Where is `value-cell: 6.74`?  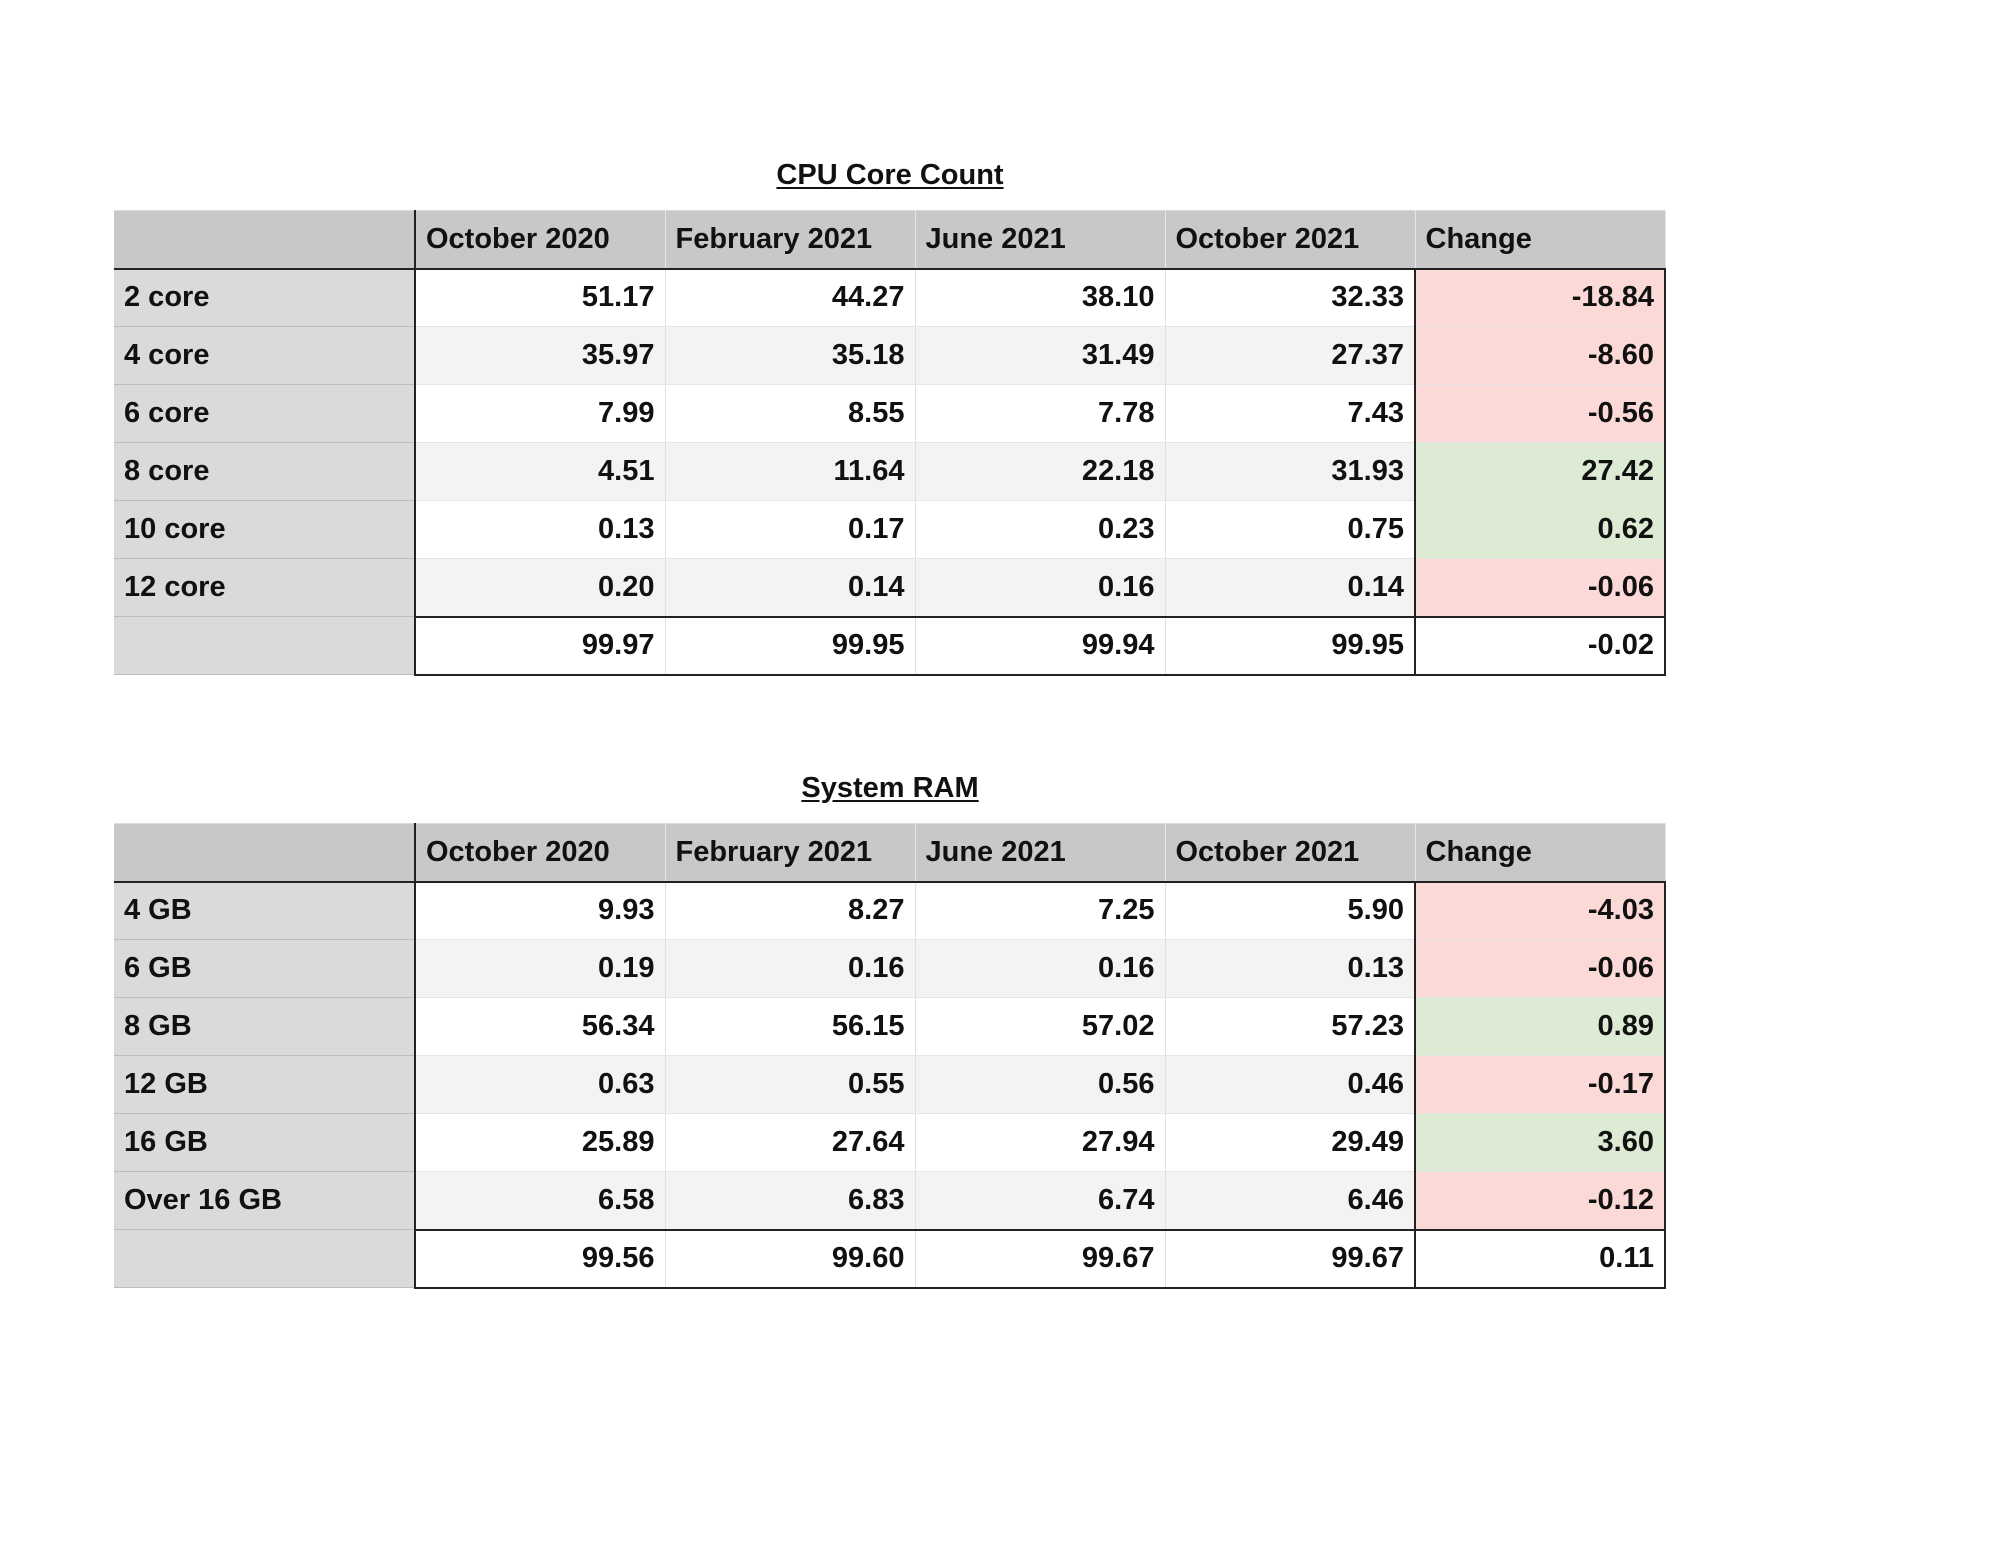
value-cell: 6.74 is located at coordinates (1040, 1200).